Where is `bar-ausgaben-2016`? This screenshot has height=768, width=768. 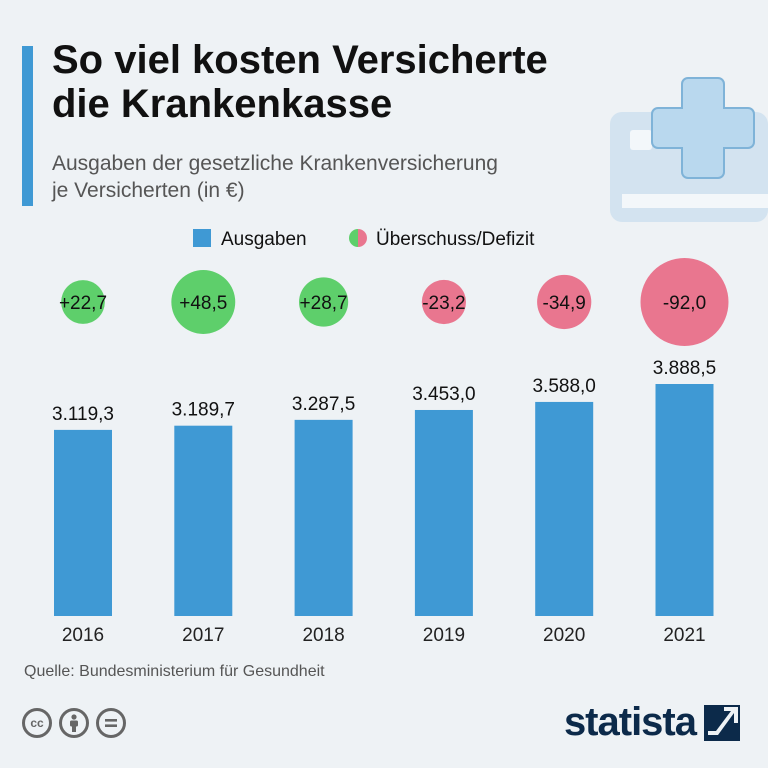
bar-ausgaben-2016 is located at coordinates (83, 522).